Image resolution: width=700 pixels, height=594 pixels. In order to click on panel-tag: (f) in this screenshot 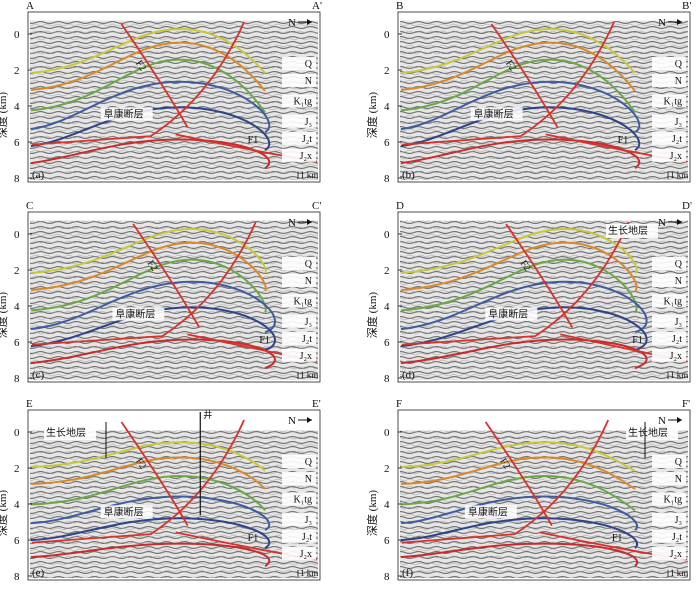, I will do `click(407, 573)`.